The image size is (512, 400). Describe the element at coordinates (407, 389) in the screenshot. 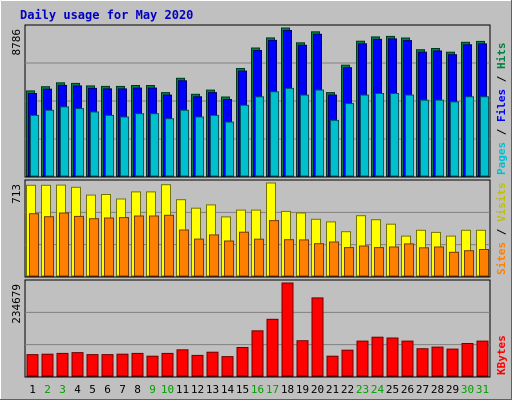

I see `x-tick-label: 26` at that location.